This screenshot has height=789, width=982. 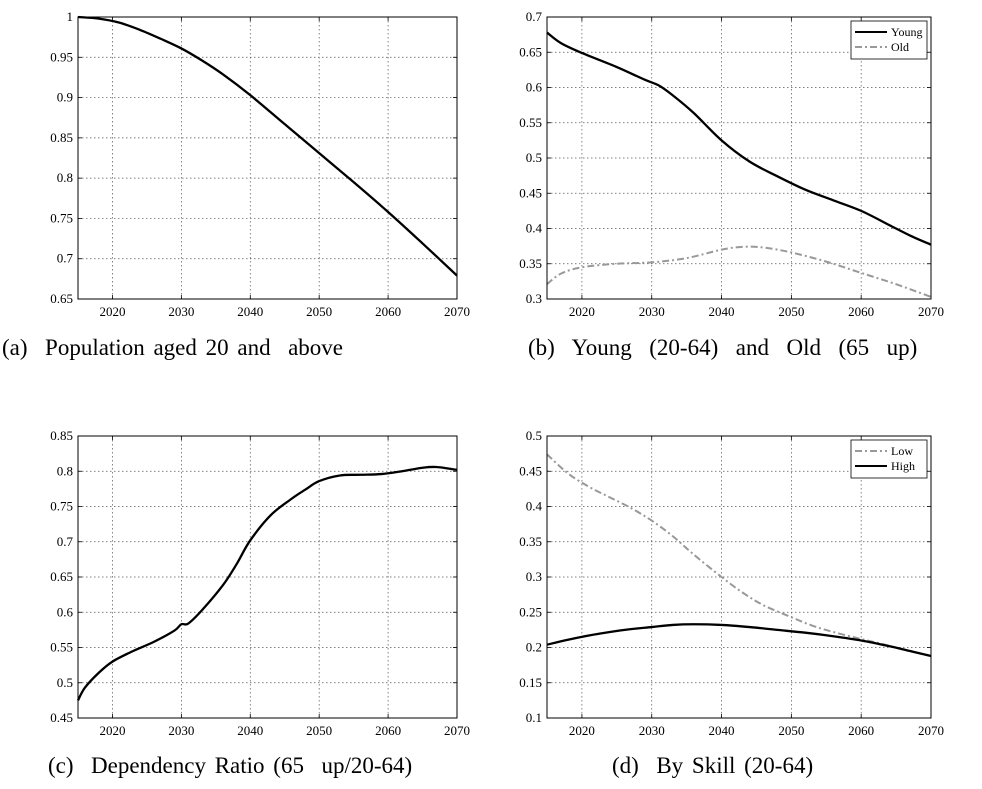 I want to click on series-line-old, so click(x=739, y=271).